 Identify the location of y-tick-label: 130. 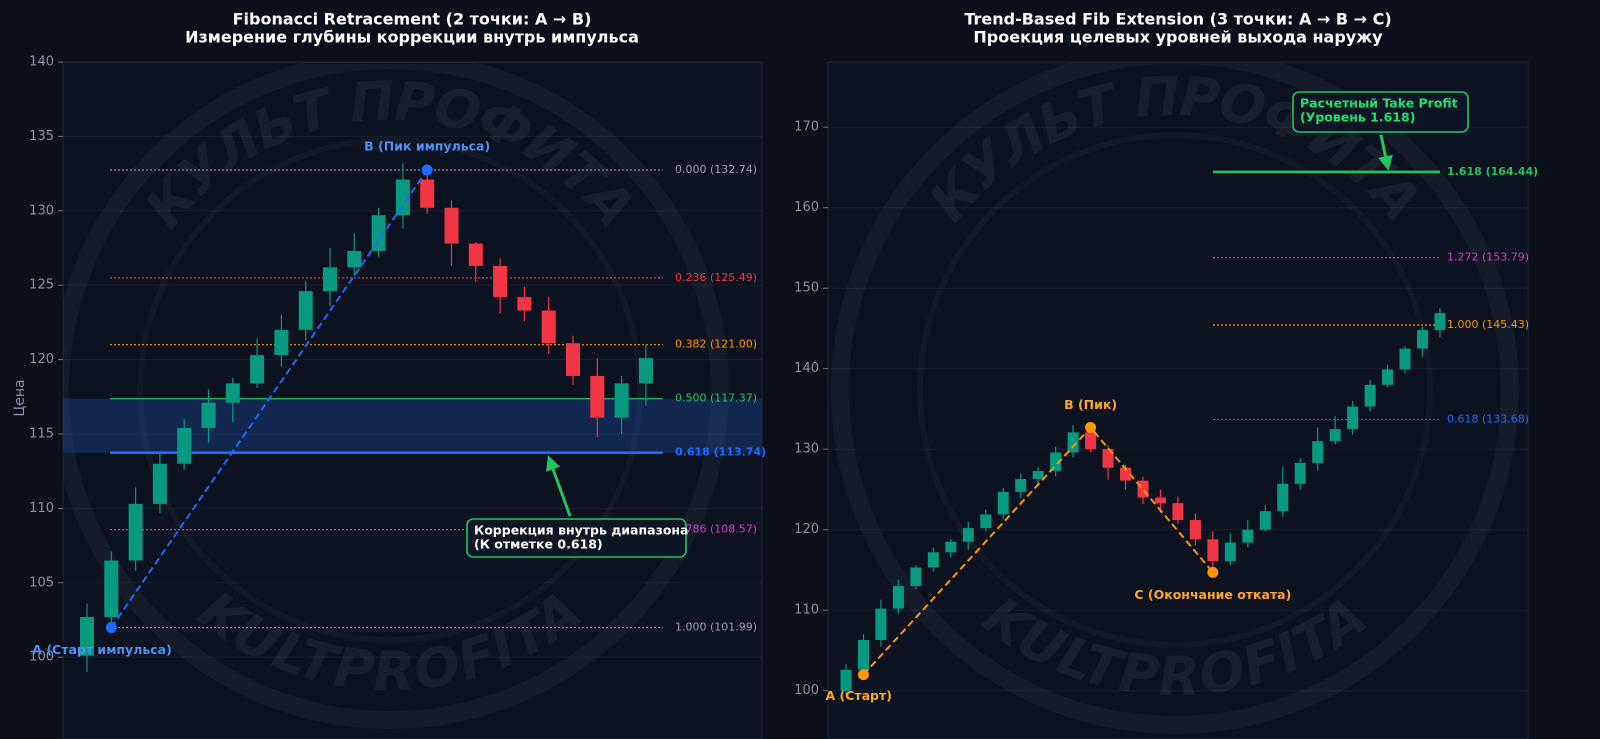
(806, 449).